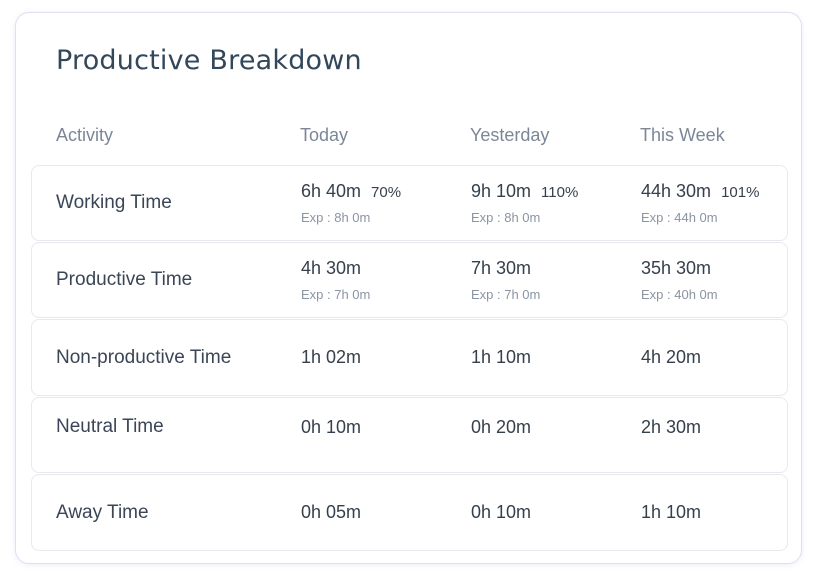 Image resolution: width=817 pixels, height=582 pixels. Describe the element at coordinates (144, 357) in the screenshot. I see `activity-label: Non-productive Time` at that location.